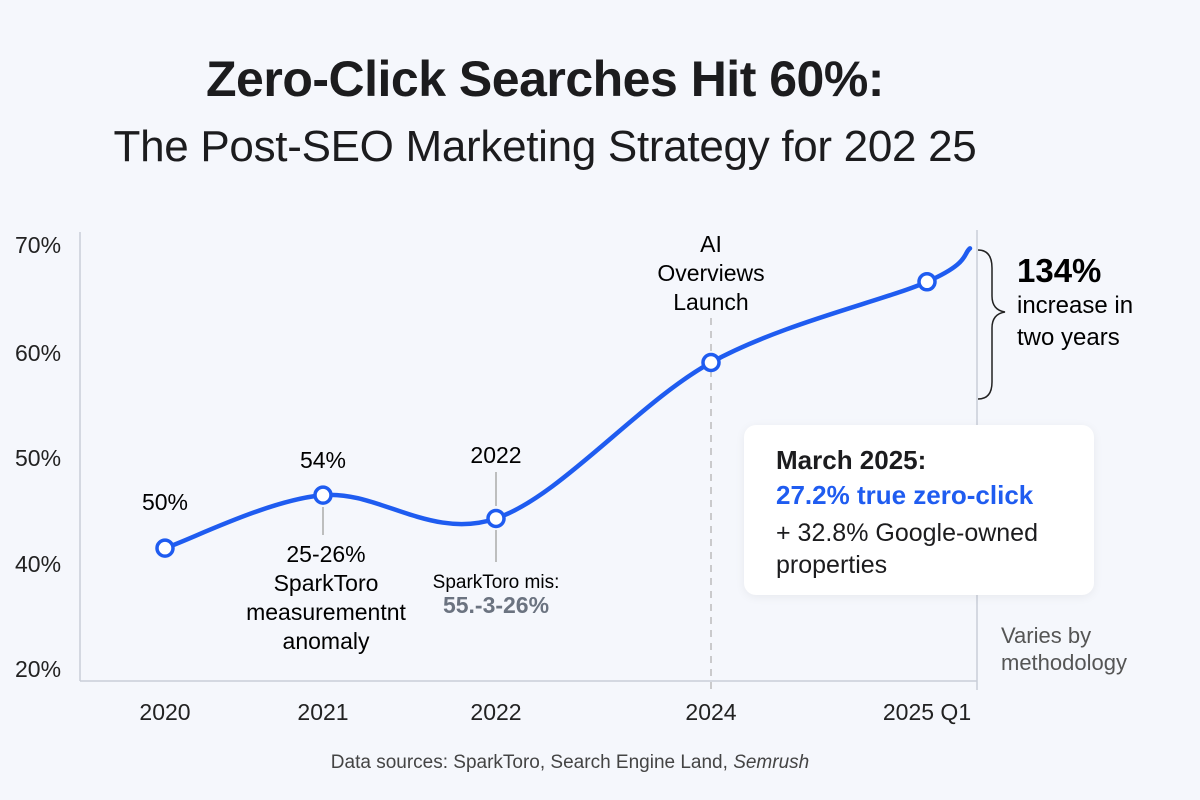 Image resolution: width=1200 pixels, height=800 pixels. Describe the element at coordinates (326, 612) in the screenshot. I see `annotation-2021-line: measurementnt` at that location.